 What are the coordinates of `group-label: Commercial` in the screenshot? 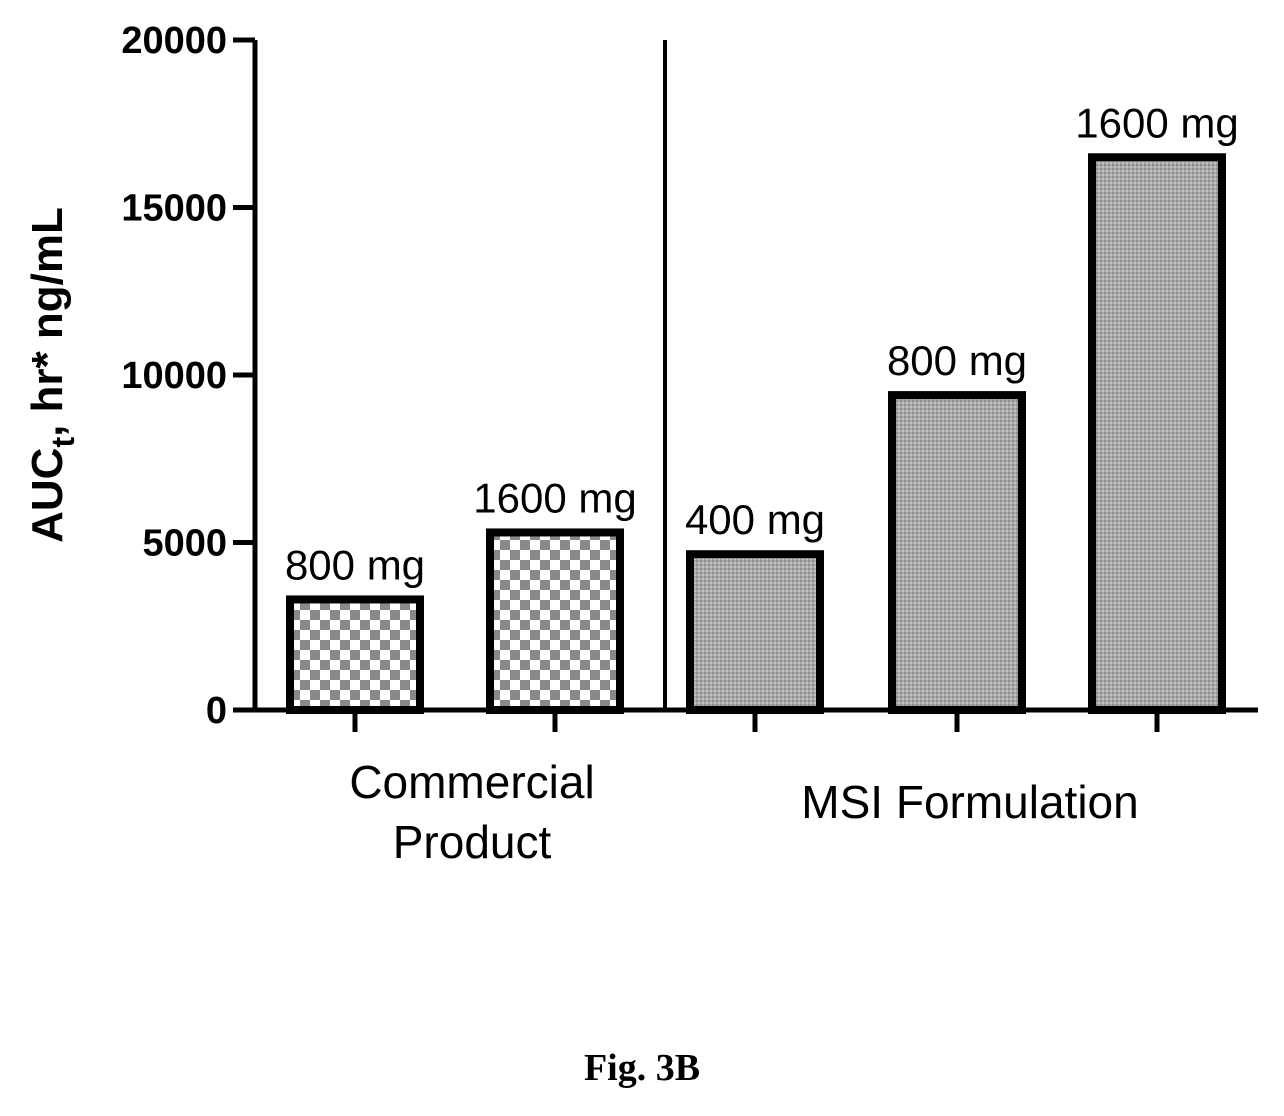 It's located at (471, 782).